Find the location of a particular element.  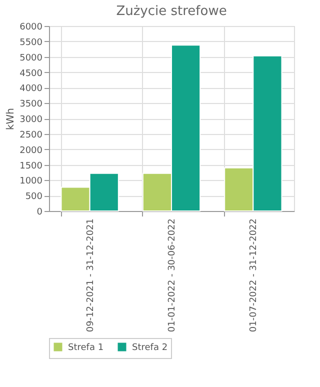

legend-label: Strefa 2 is located at coordinates (150, 348).